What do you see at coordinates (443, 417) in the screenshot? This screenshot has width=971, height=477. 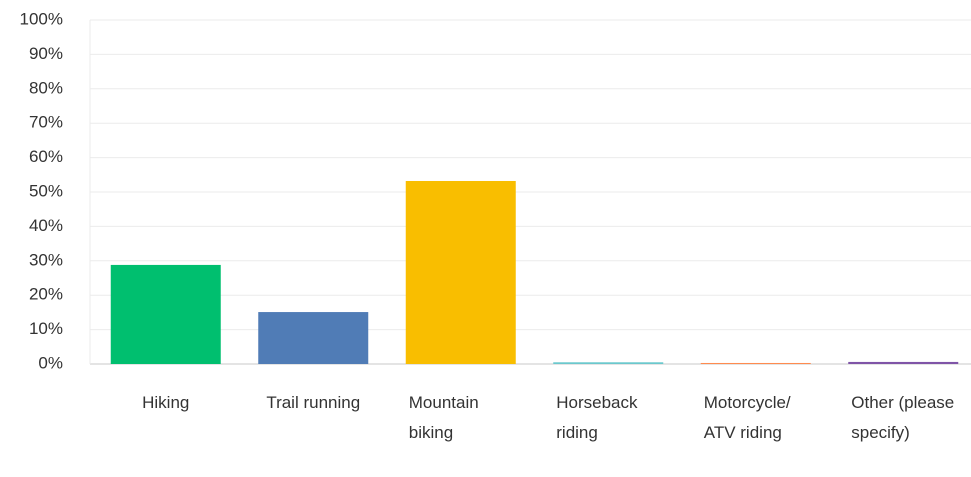 I see `x-tick-label: Mountain biking` at bounding box center [443, 417].